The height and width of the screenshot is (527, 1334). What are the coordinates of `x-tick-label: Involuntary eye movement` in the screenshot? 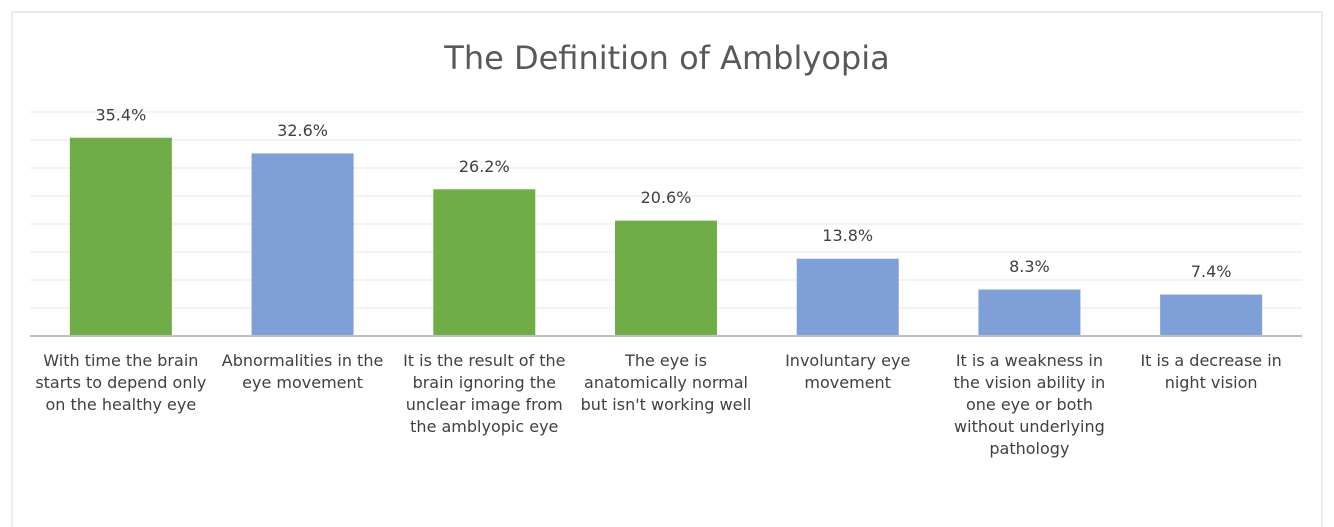 It's located at (848, 371).